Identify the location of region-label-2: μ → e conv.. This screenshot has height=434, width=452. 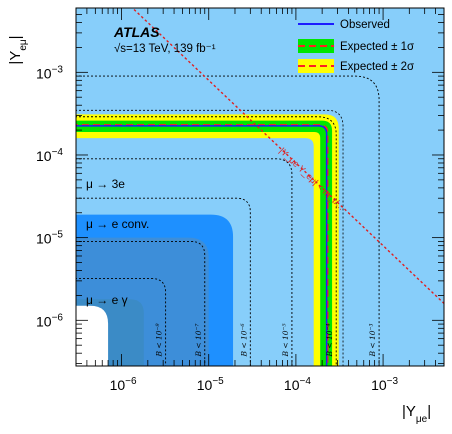
(117, 224).